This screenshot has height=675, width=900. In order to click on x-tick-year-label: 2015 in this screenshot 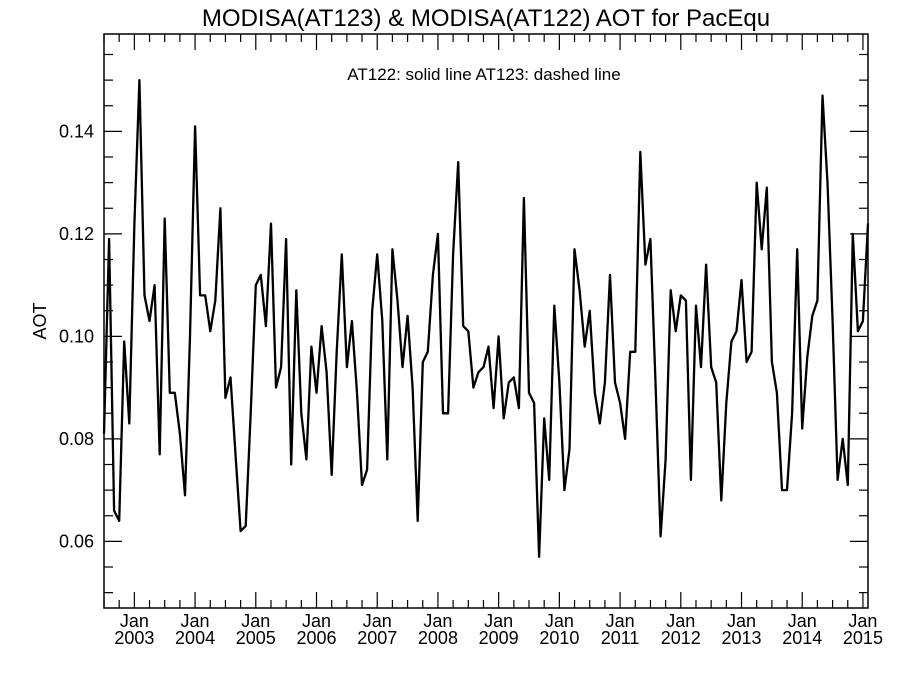, I will do `click(863, 638)`.